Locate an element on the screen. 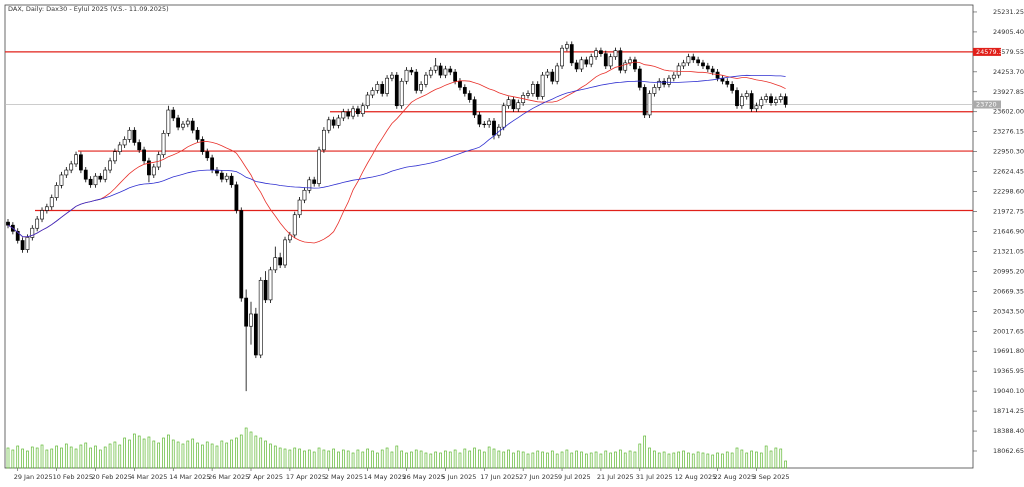  level-box is located at coordinates (987, 51).